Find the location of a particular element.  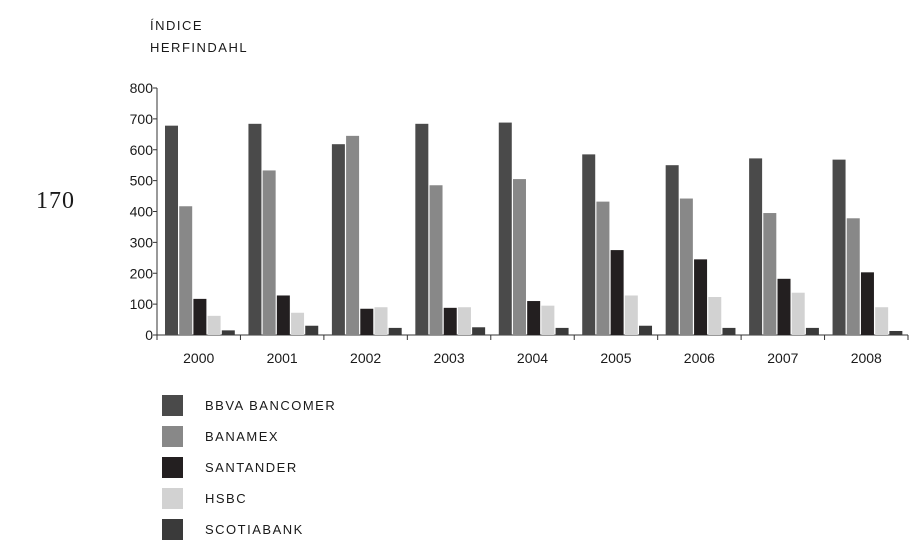

bar-scotiabank-2008 is located at coordinates (896, 332).